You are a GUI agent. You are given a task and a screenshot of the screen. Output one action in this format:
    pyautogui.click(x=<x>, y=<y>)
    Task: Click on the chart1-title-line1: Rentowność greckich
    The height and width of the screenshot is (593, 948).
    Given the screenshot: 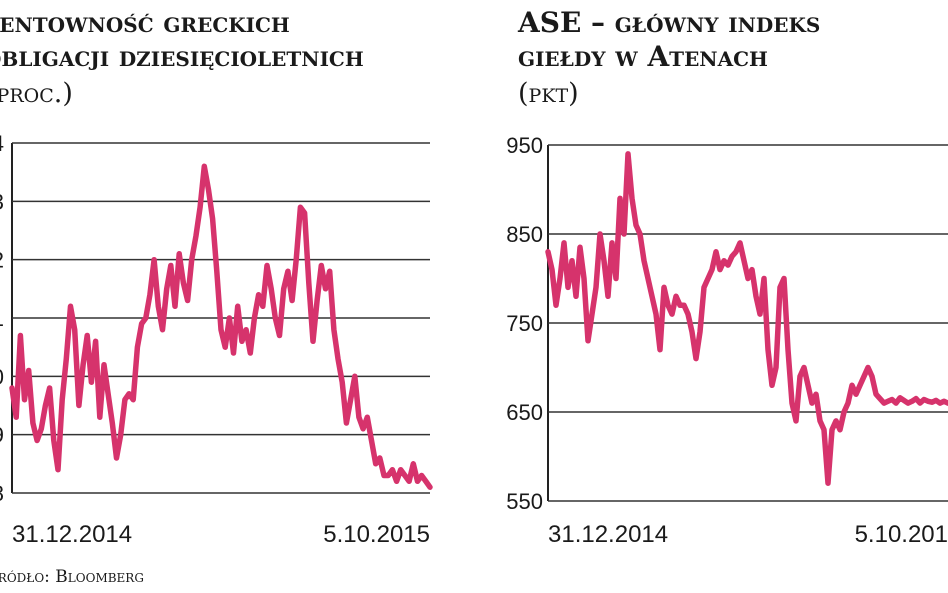 What is the action you would take?
    pyautogui.click(x=145, y=22)
    